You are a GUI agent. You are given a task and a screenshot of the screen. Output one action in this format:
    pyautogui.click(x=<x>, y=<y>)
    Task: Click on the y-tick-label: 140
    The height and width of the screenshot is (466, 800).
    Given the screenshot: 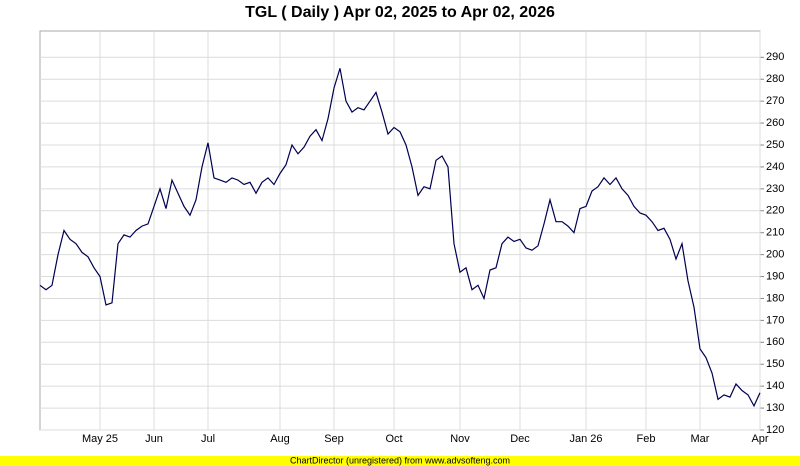 What is the action you would take?
    pyautogui.click(x=775, y=386)
    